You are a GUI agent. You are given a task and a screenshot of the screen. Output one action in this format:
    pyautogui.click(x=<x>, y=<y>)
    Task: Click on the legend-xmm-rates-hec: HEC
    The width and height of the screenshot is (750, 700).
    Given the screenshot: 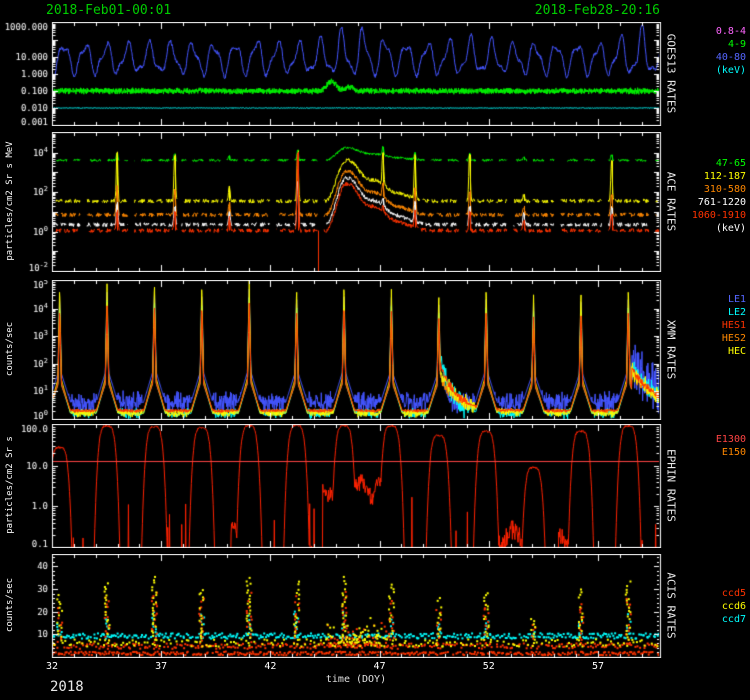 What is the action you would take?
    pyautogui.click(x=736, y=351)
    